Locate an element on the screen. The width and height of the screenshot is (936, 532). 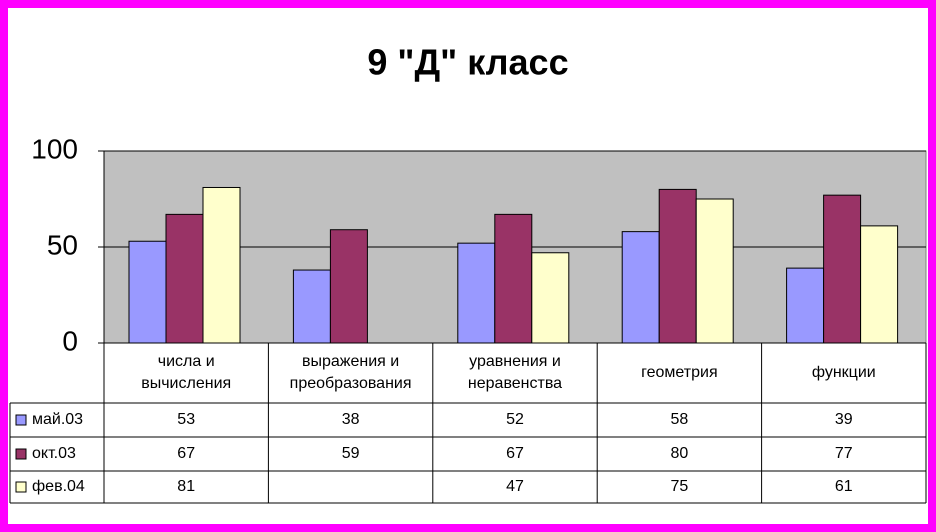
table-value: 52 is located at coordinates (515, 419).